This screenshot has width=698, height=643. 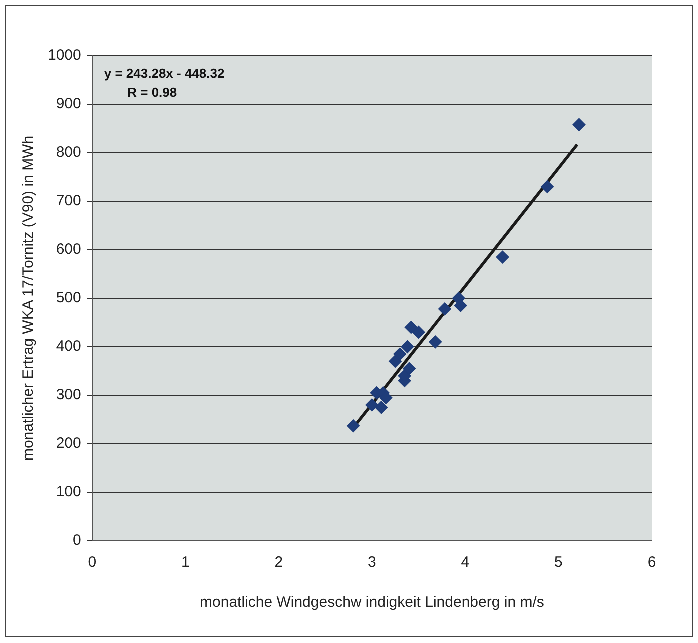 I want to click on x-tick-label: 4, so click(x=465, y=563).